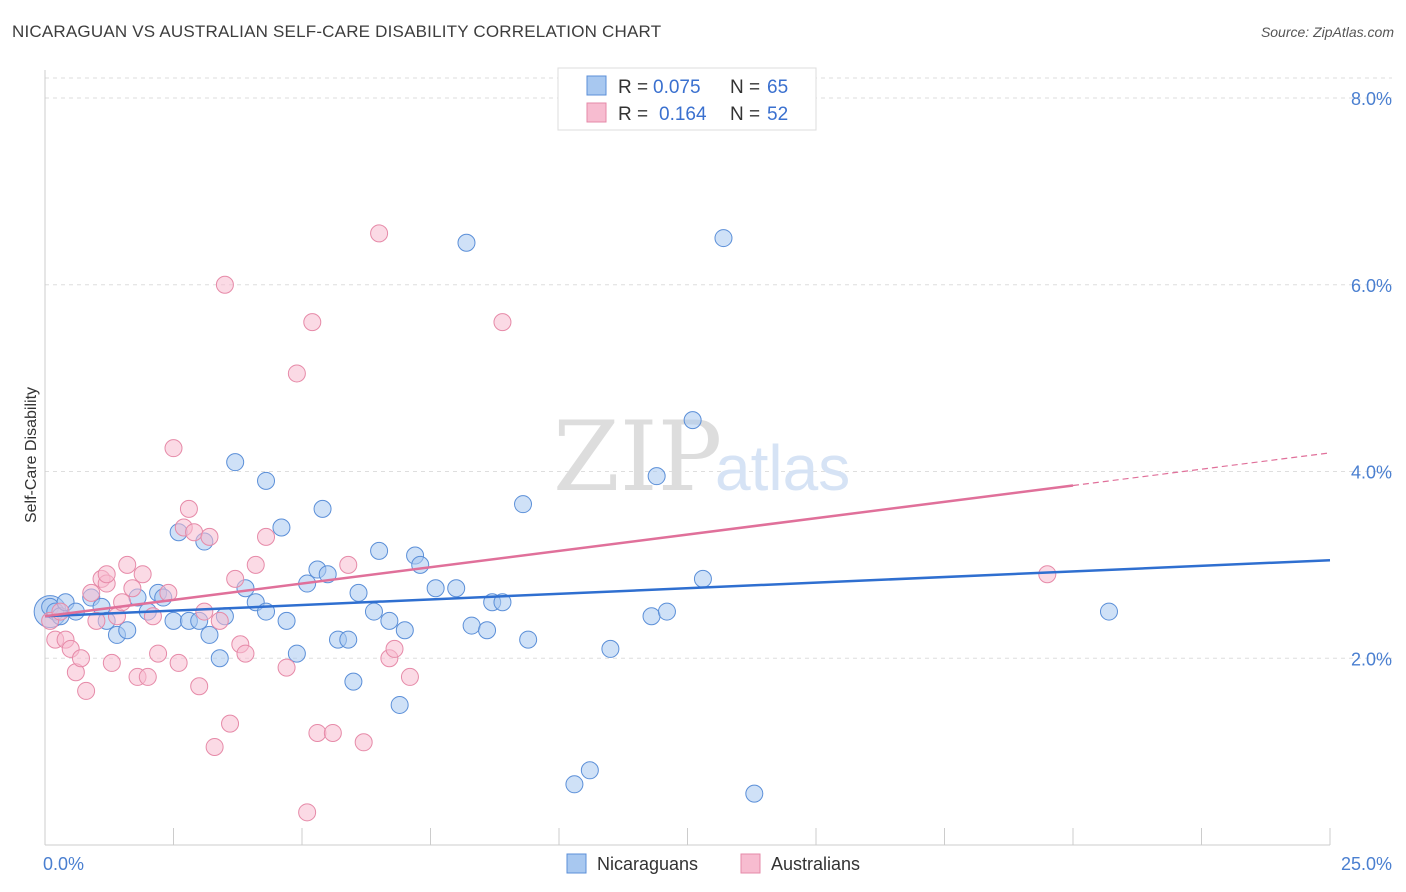  I want to click on source-label: Source: ZipAtlas.com, so click(1327, 32).